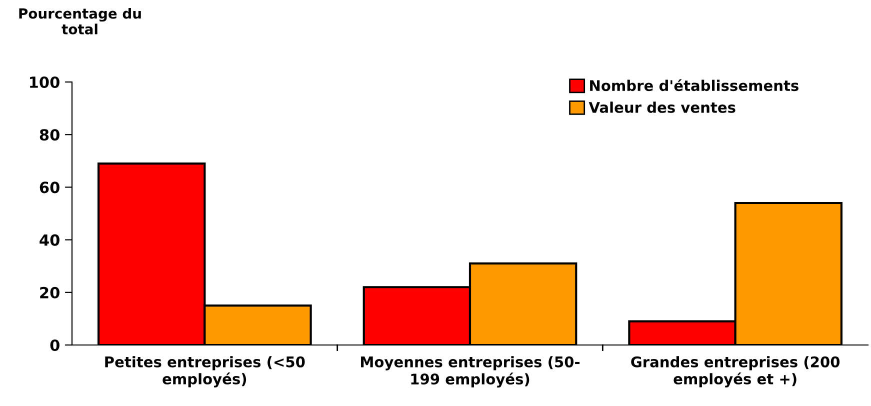 The width and height of the screenshot is (871, 406). What do you see at coordinates (55, 345) in the screenshot?
I see `y-tick-label: 0` at bounding box center [55, 345].